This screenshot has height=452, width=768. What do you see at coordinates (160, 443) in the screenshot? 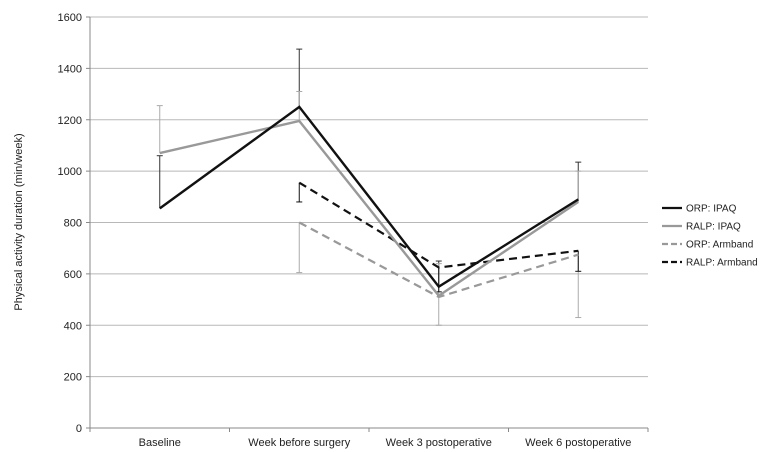
I see `x-tick-label: Baseline` at bounding box center [160, 443].